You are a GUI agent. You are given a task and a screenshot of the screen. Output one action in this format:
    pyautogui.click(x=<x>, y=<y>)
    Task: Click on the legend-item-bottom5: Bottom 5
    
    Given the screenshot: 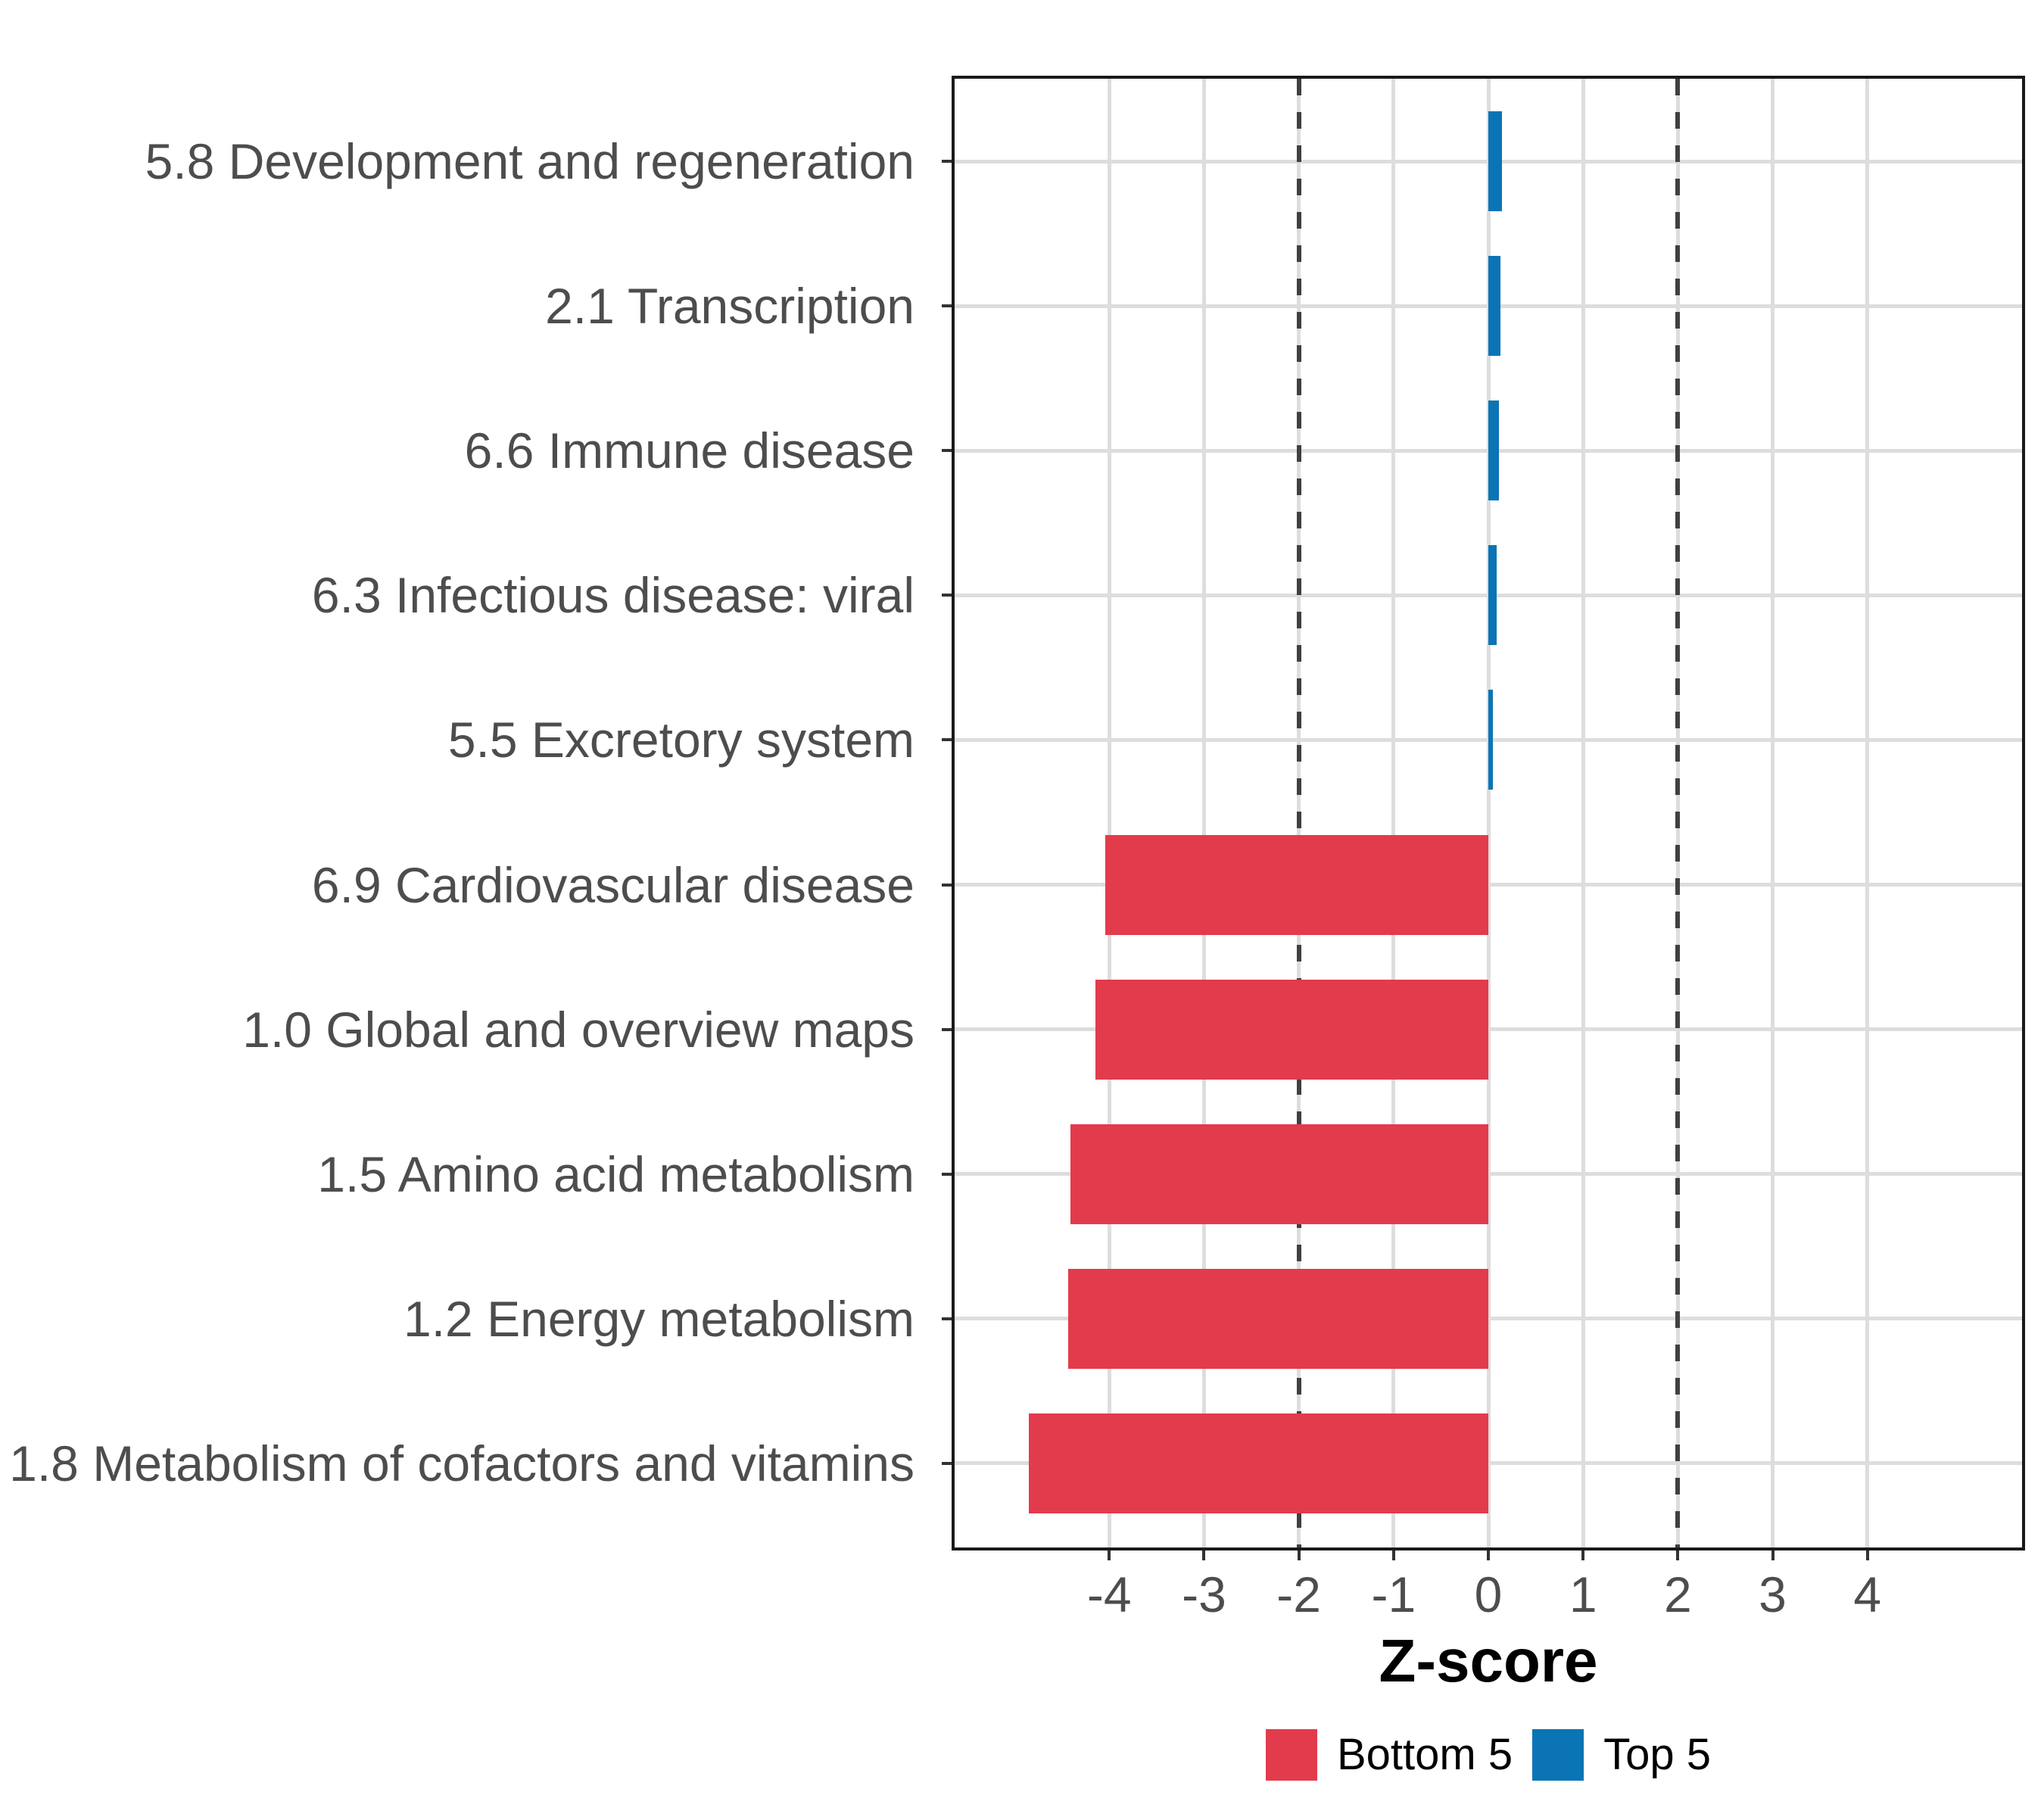 What is the action you would take?
    pyautogui.click(x=1389, y=1755)
    